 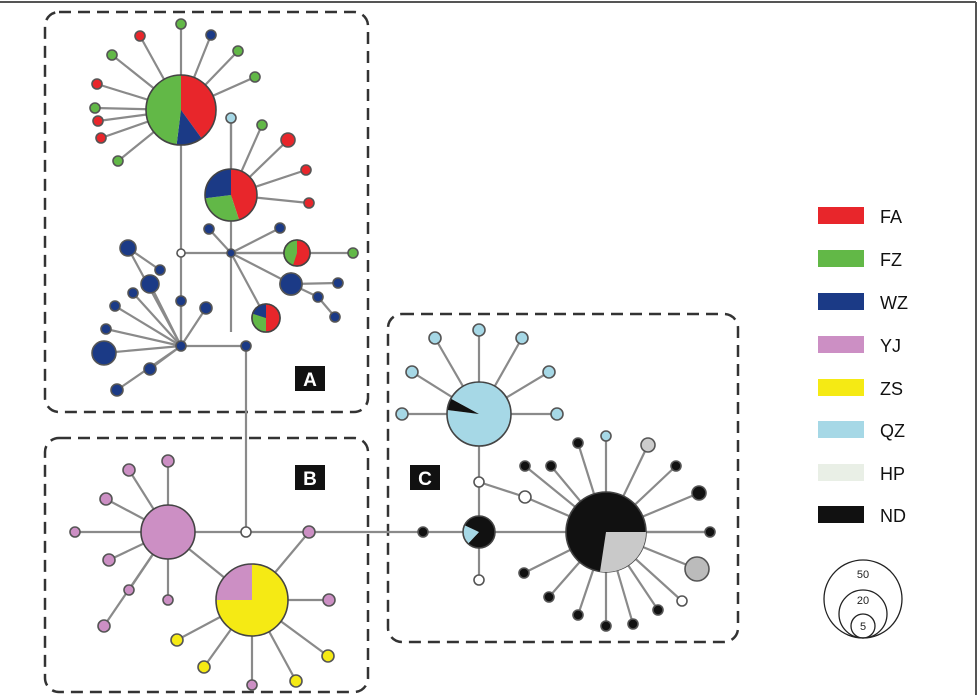 I want to click on group-label-c: C, so click(x=425, y=477).